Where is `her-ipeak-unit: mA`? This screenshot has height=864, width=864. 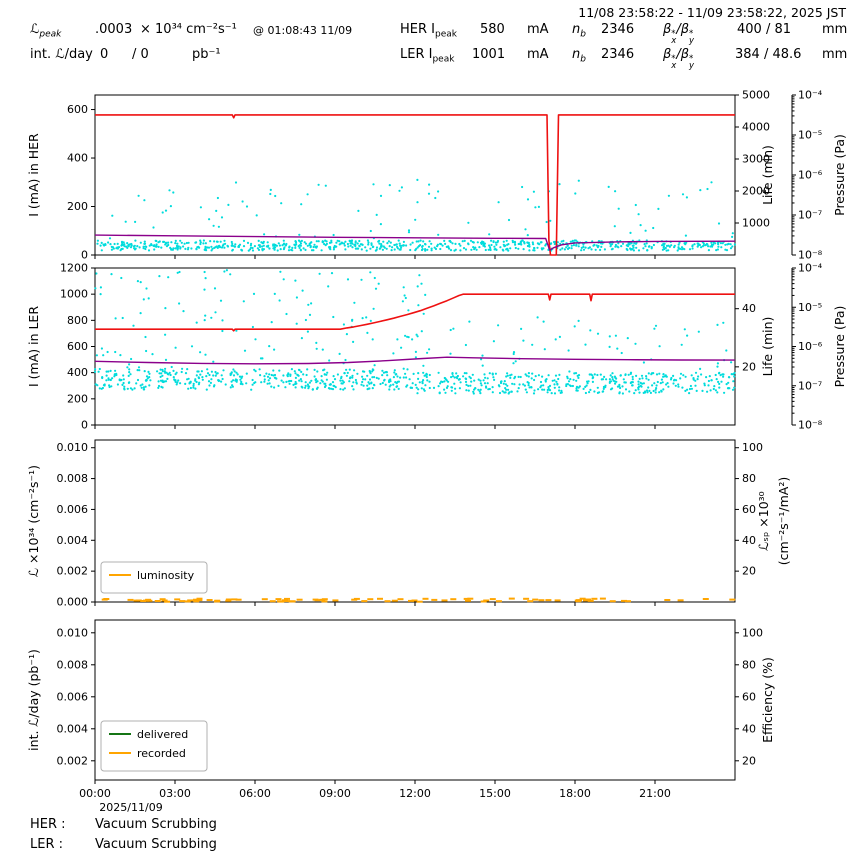
her-ipeak-unit: mA is located at coordinates (538, 29).